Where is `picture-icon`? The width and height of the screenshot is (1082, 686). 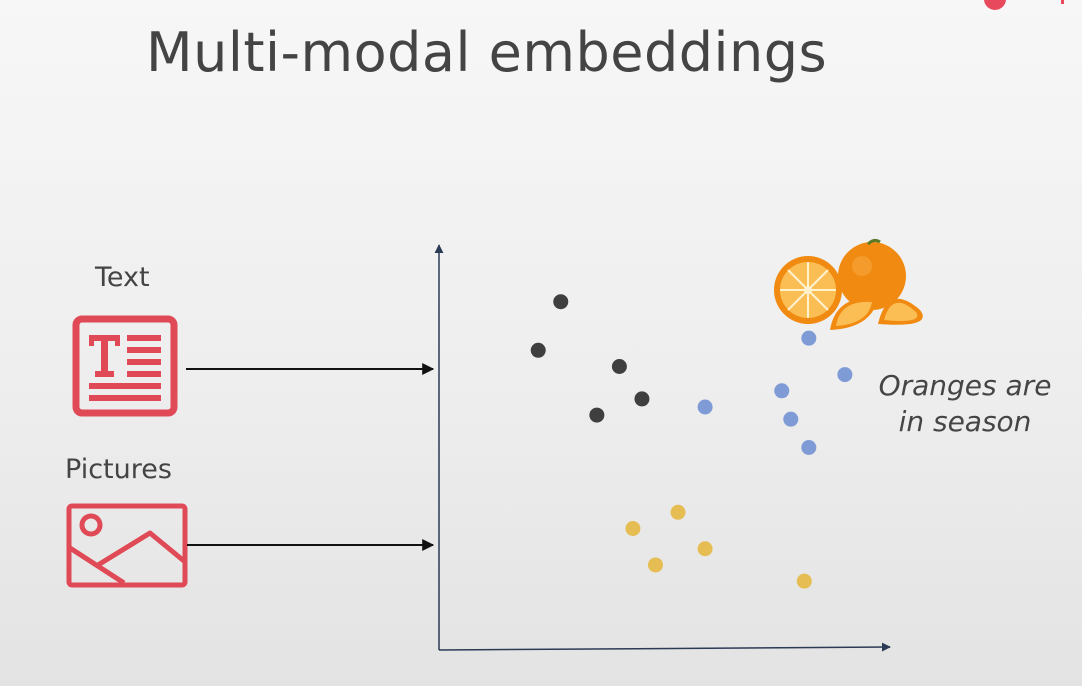
picture-icon is located at coordinates (127, 545).